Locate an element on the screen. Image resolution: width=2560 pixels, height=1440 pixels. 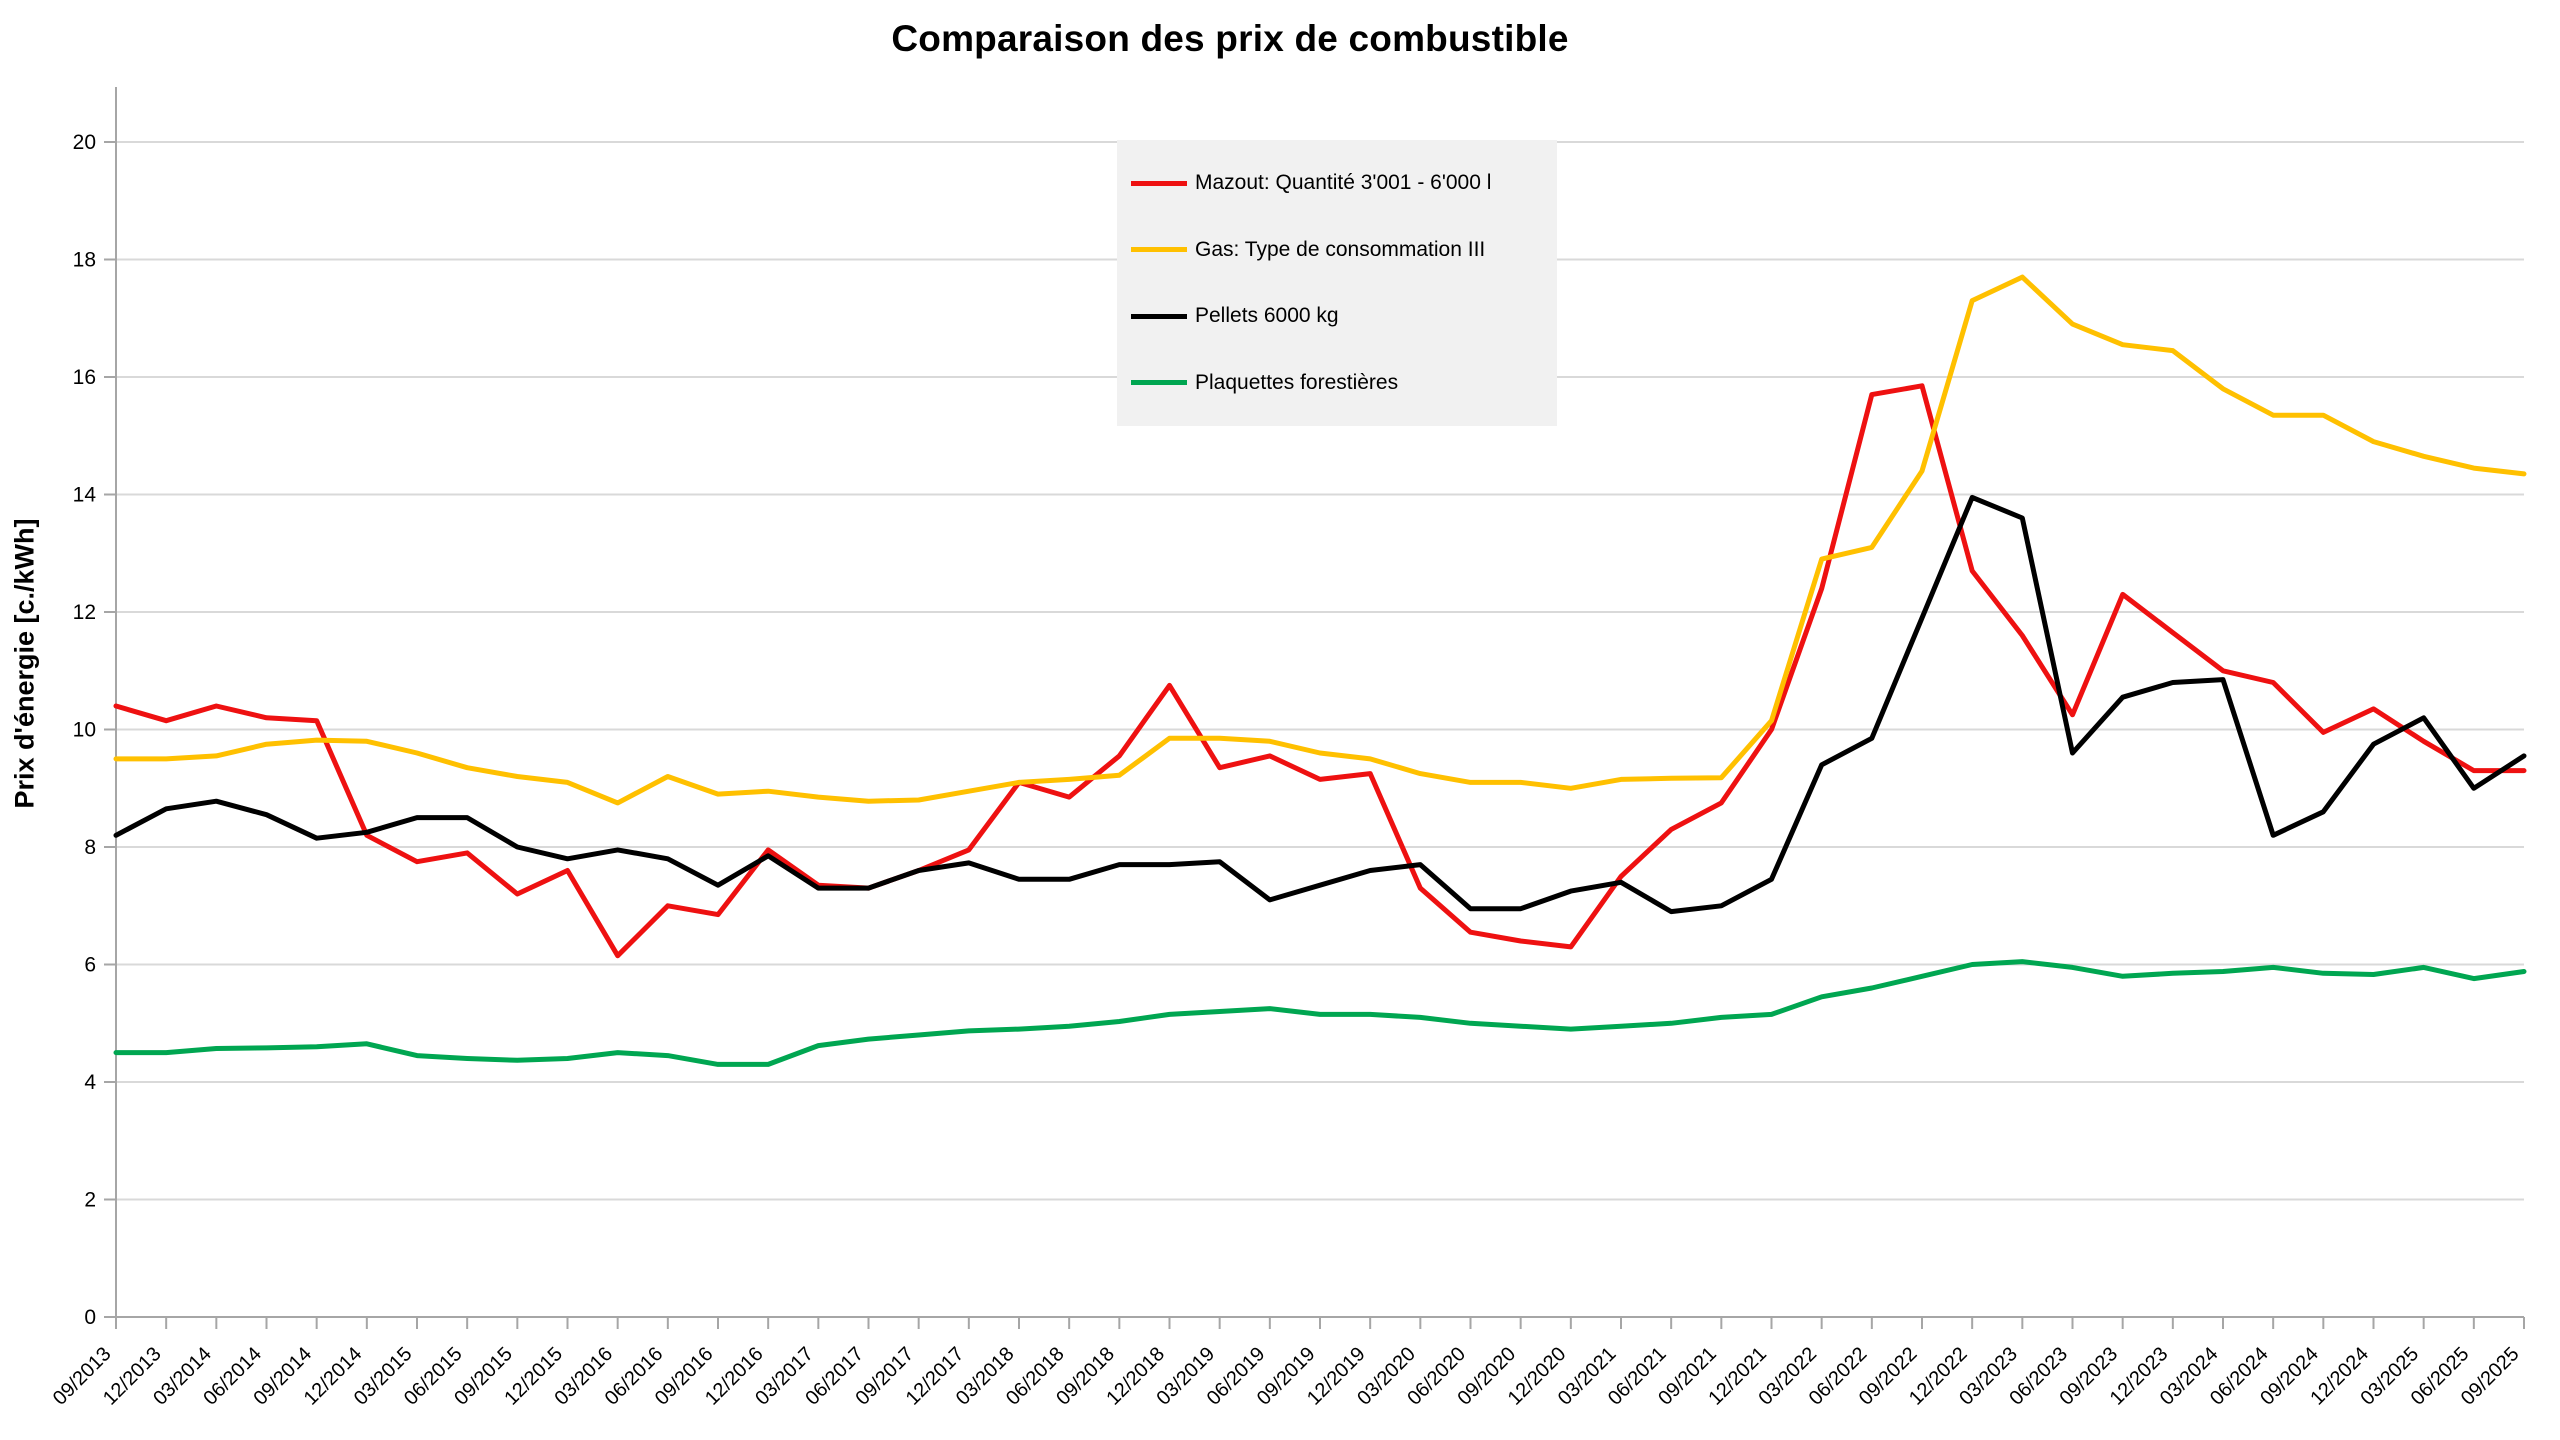
y-tick-label: 8 is located at coordinates (90, 847).